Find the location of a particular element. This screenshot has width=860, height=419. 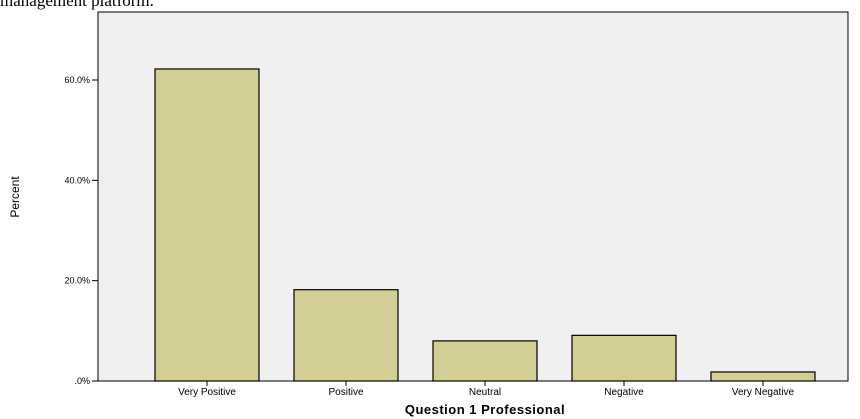

caption-fragment: management platform. is located at coordinates (77, 5).